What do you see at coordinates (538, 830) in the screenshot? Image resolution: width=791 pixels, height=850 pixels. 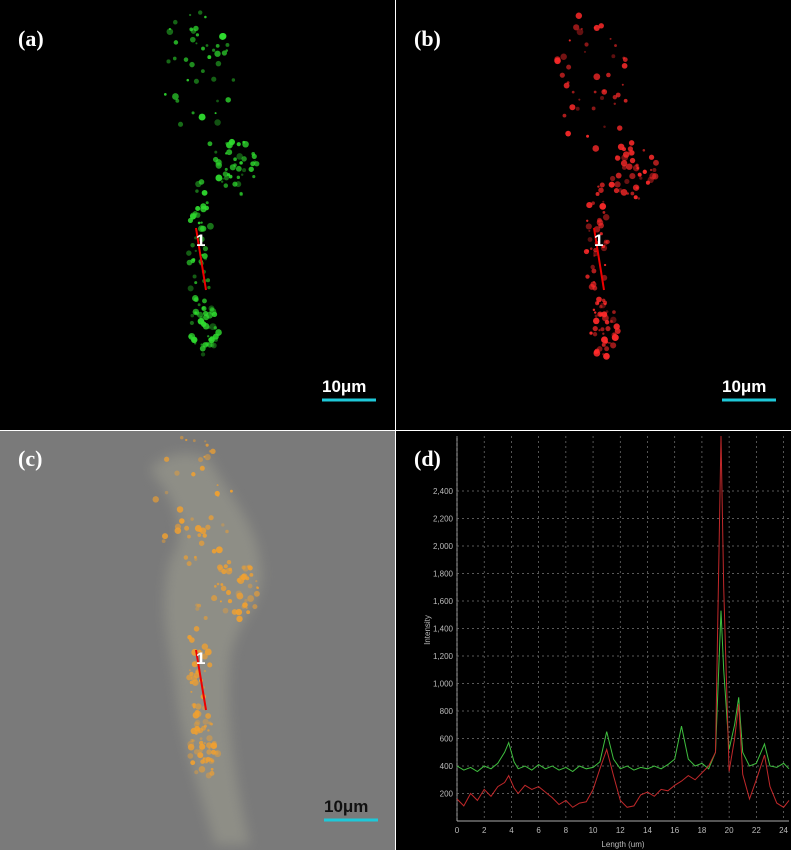 I see `x-tick-label: 6` at bounding box center [538, 830].